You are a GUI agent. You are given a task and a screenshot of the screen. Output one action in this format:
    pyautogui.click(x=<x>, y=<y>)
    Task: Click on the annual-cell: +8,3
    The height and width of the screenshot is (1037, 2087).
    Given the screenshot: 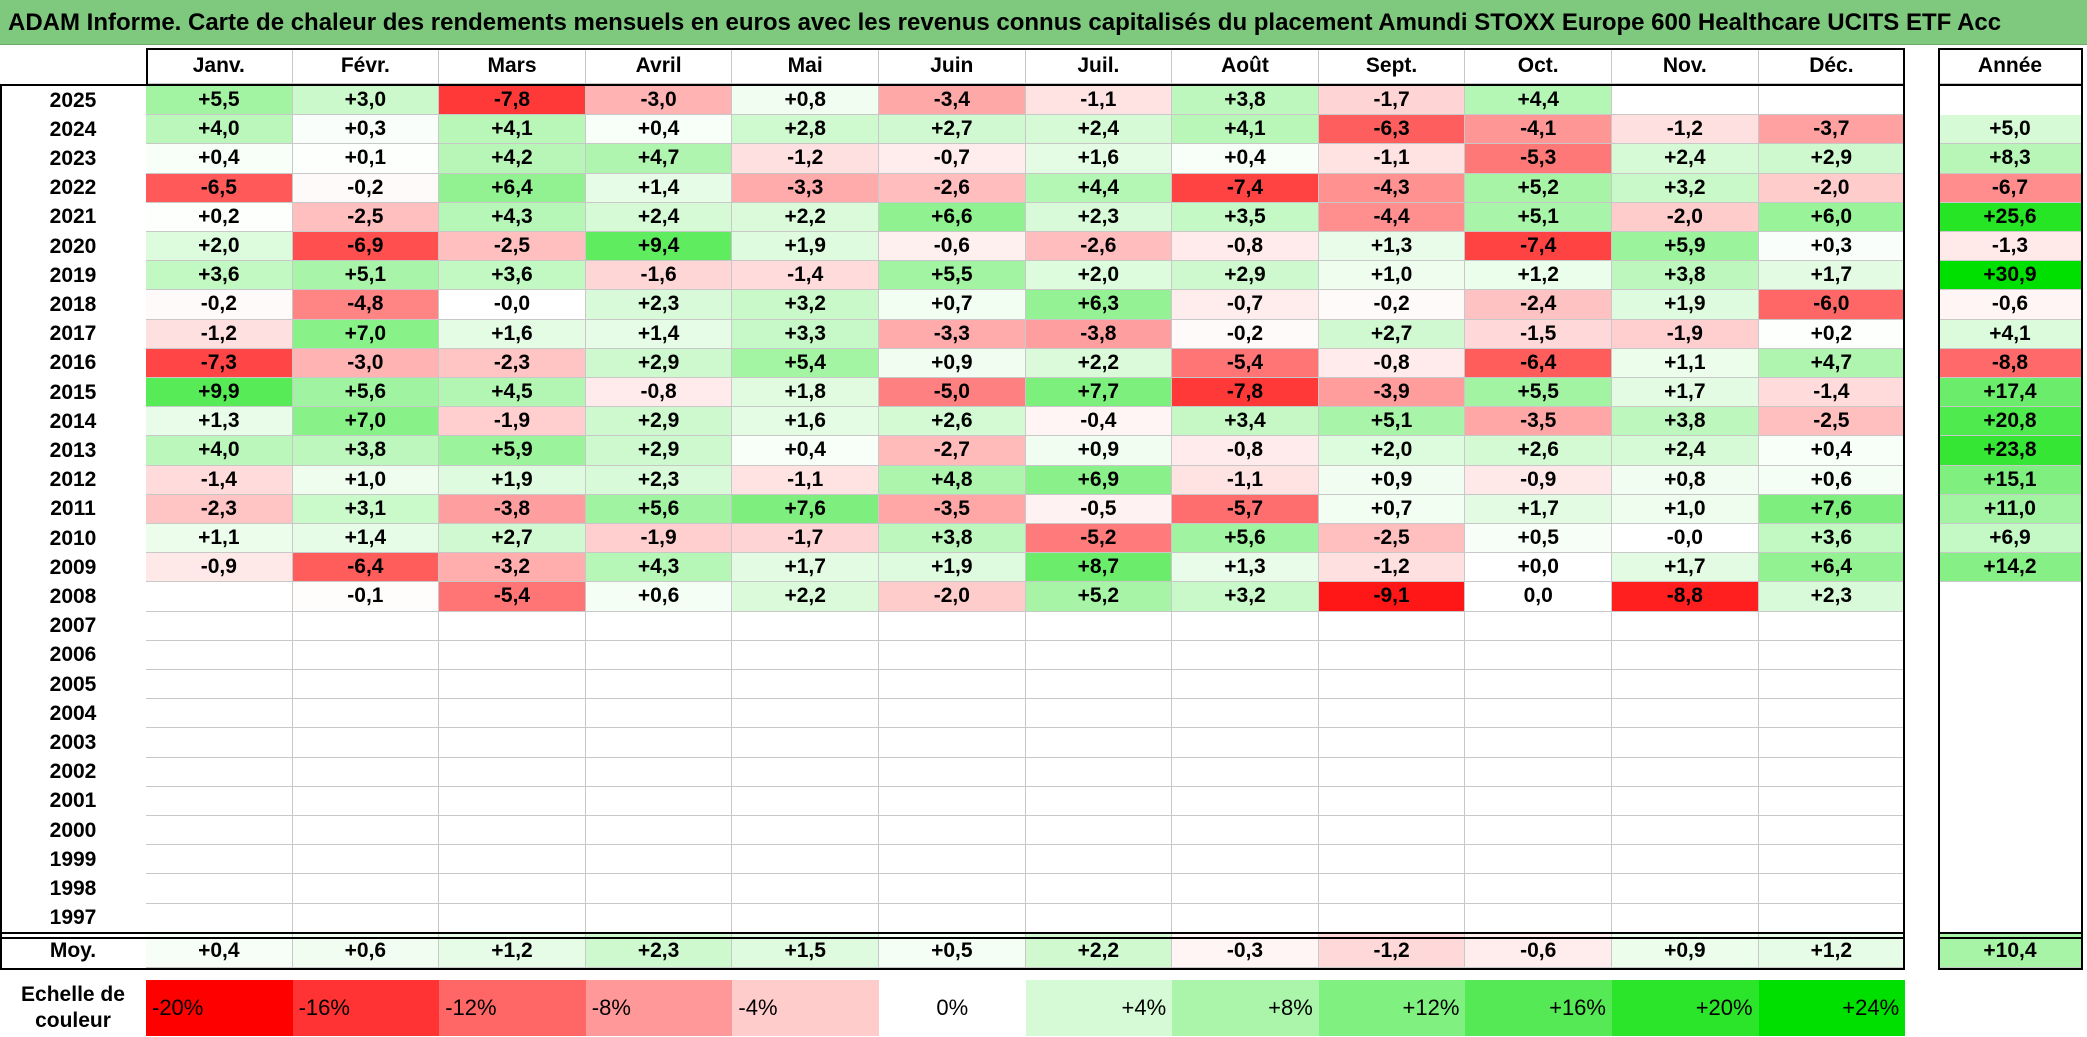 What is the action you would take?
    pyautogui.click(x=2010, y=159)
    